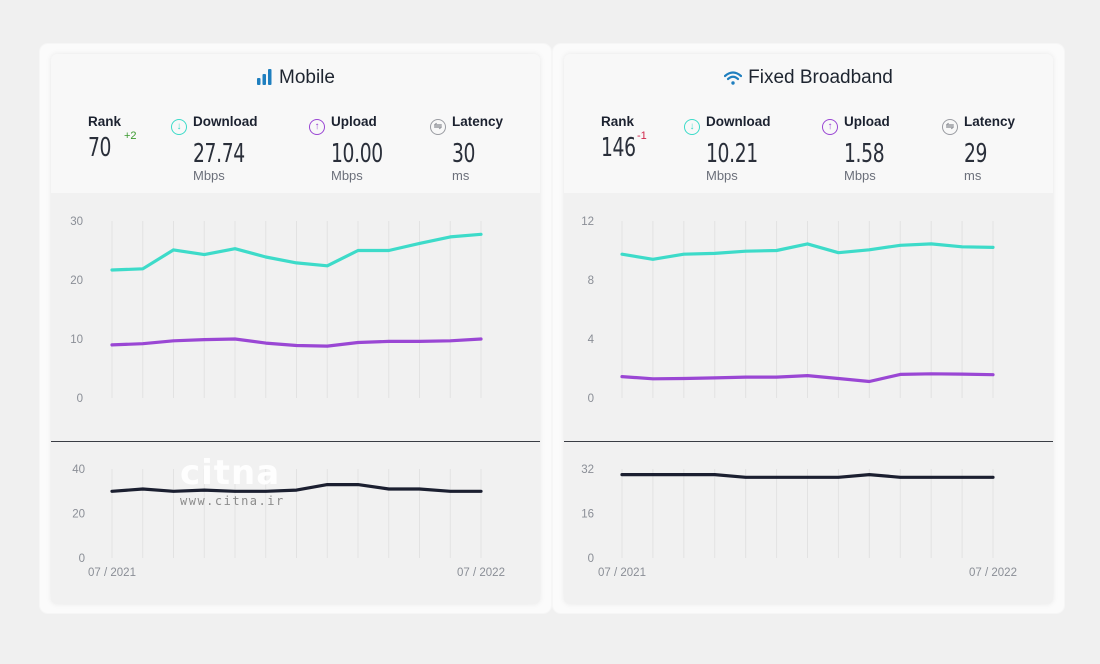  I want to click on rank-stat: Rank 70, so click(104, 137).